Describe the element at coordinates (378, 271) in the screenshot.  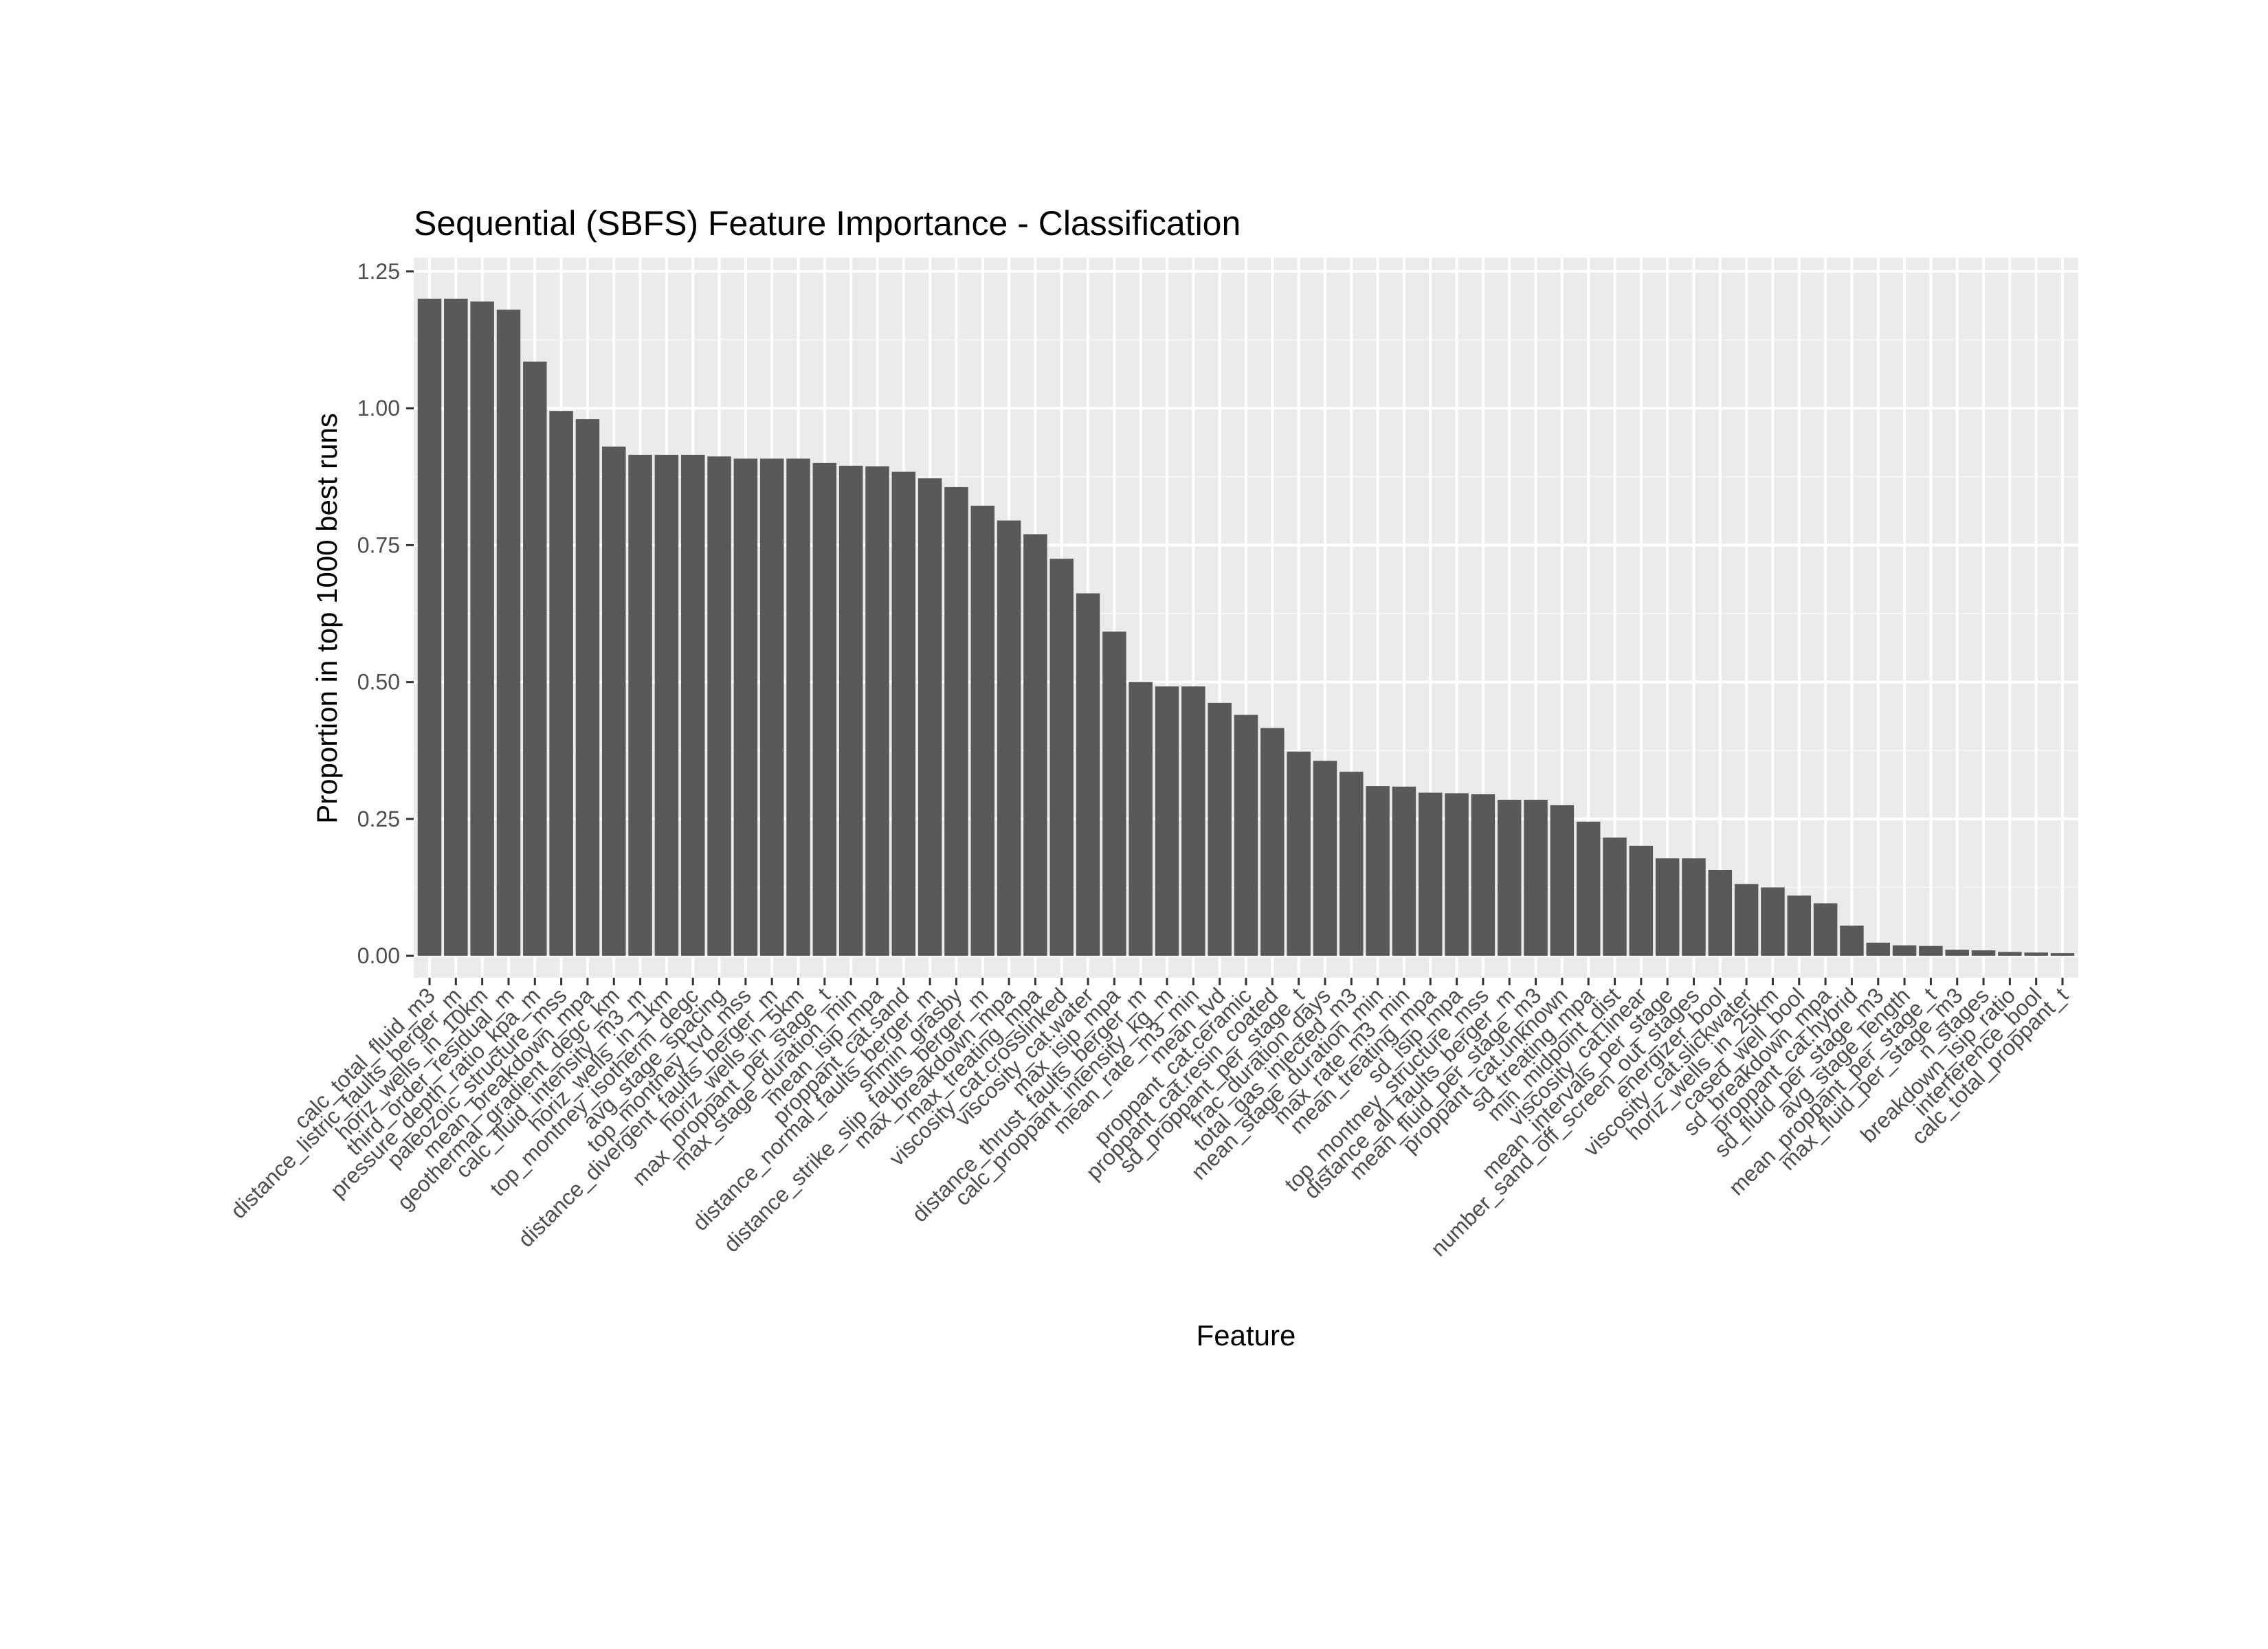
I see `y-tick-label: 1.25` at that location.